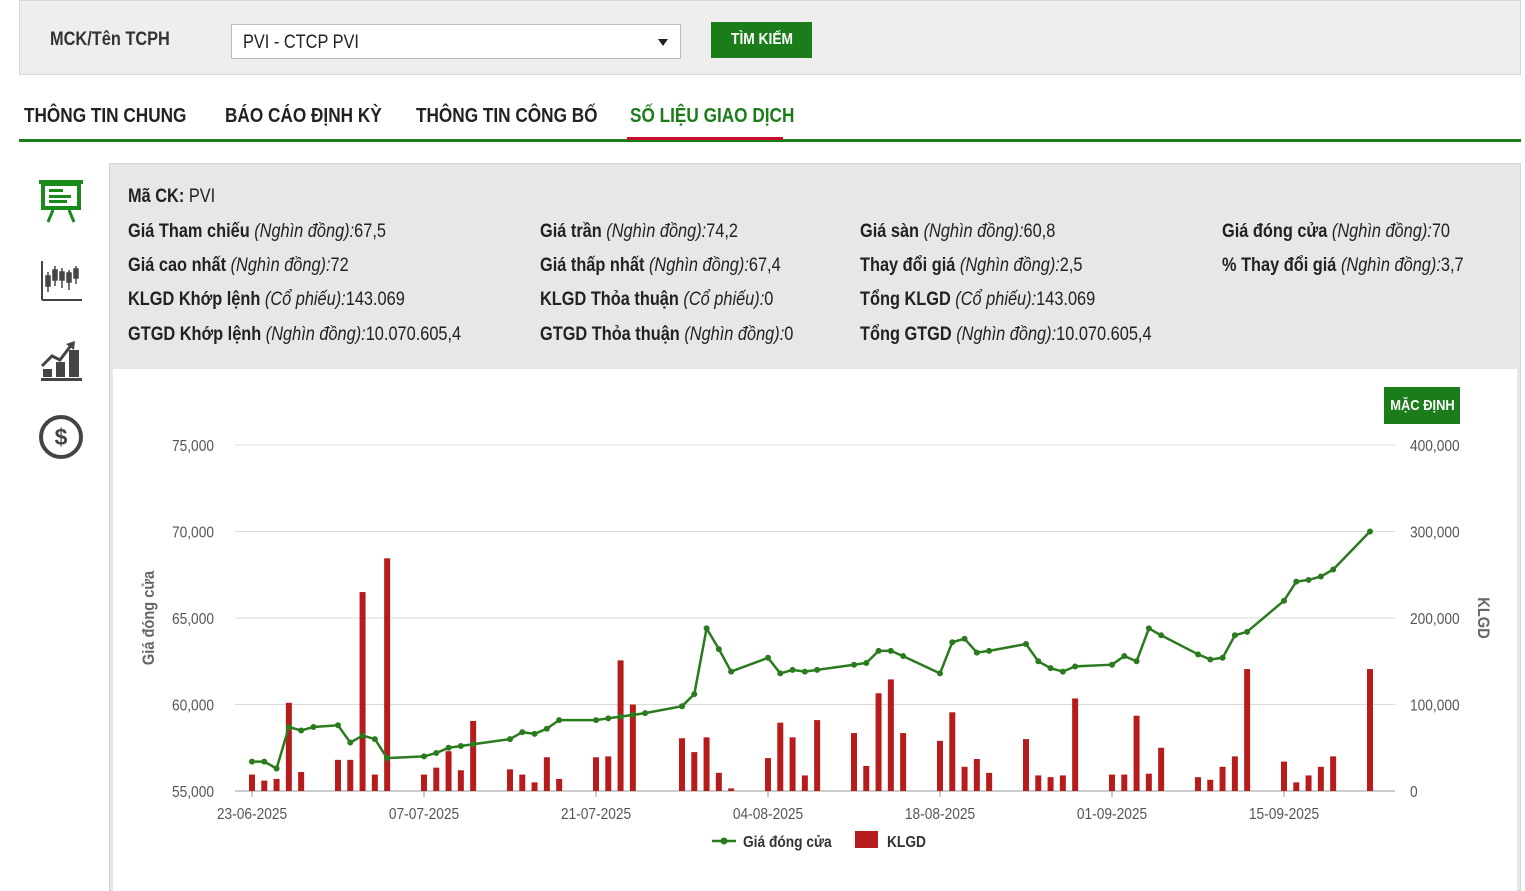 The image size is (1525, 891). I want to click on legend-line-label: Giá đóng cửa, so click(787, 842).